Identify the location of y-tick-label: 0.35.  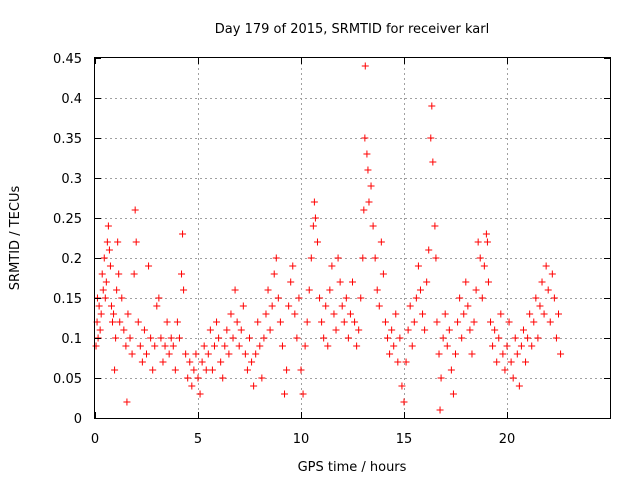
(67, 139).